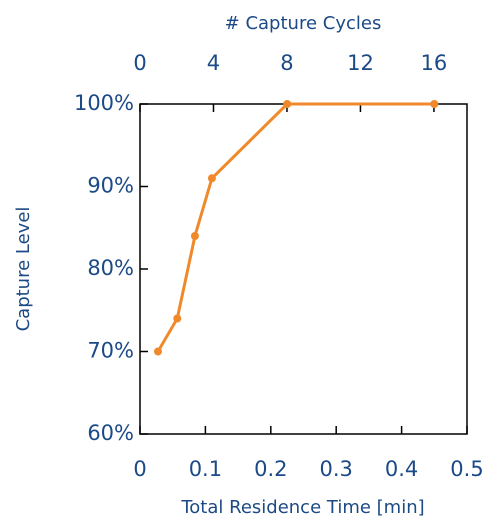 This screenshot has width=491, height=528. What do you see at coordinates (360, 63) in the screenshot?
I see `x2-tick-label: 12` at bounding box center [360, 63].